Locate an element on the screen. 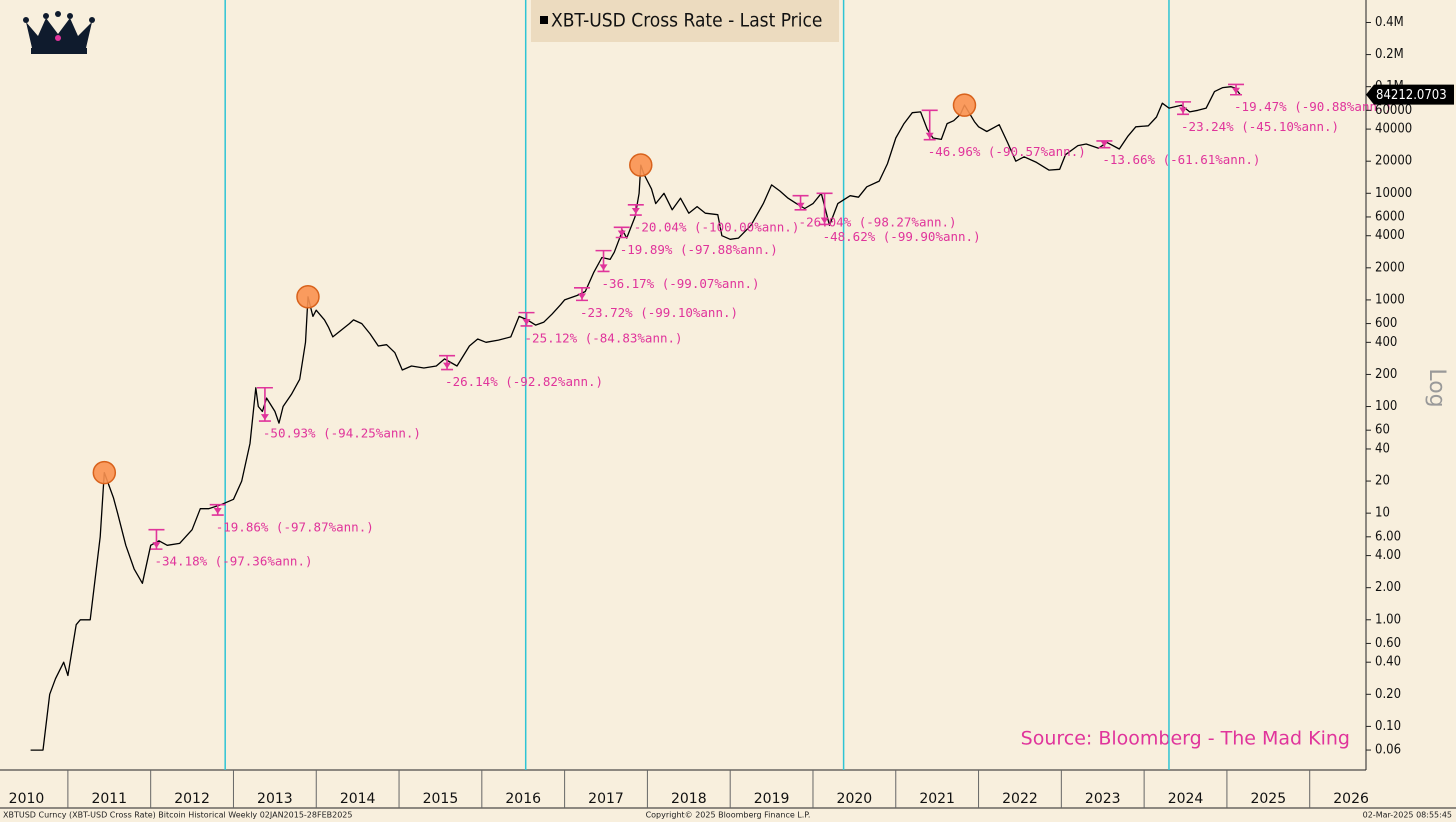 Image resolution: width=1456 pixels, height=822 pixels. drawdown-label: -50.93% (-94.25%ann.) is located at coordinates (342, 433).